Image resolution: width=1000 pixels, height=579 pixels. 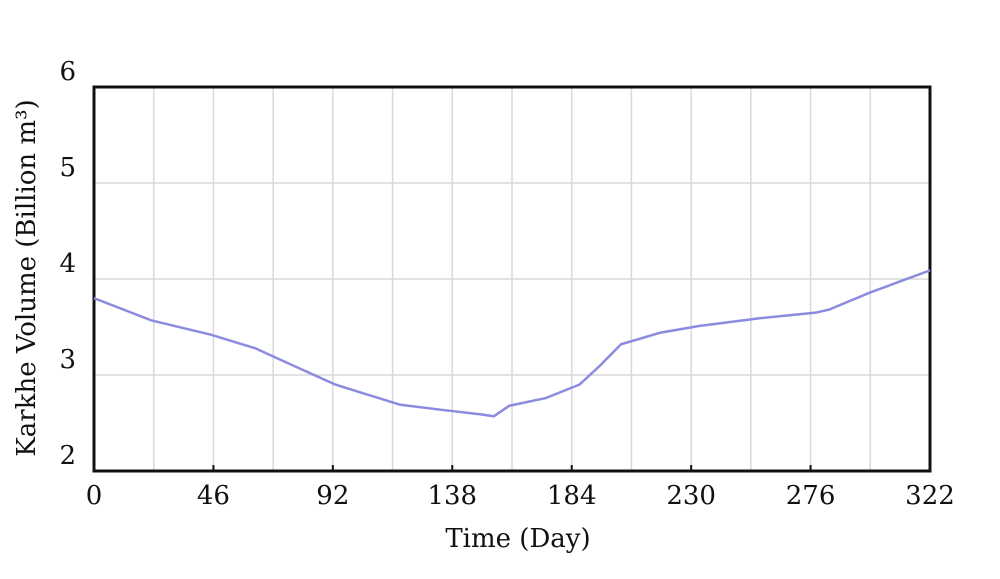 What do you see at coordinates (332, 496) in the screenshot?
I see `x-tick-label: 92` at bounding box center [332, 496].